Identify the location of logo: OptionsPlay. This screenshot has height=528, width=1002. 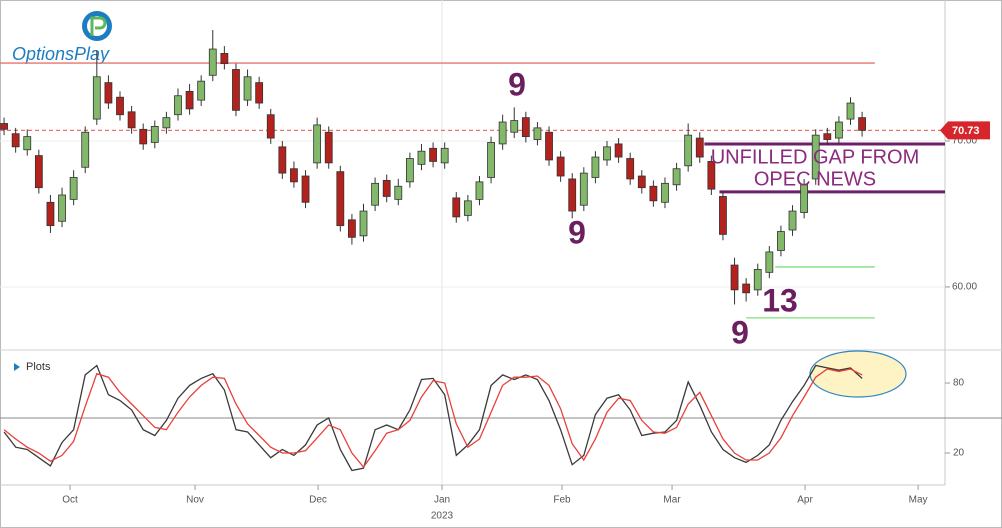
(62, 37).